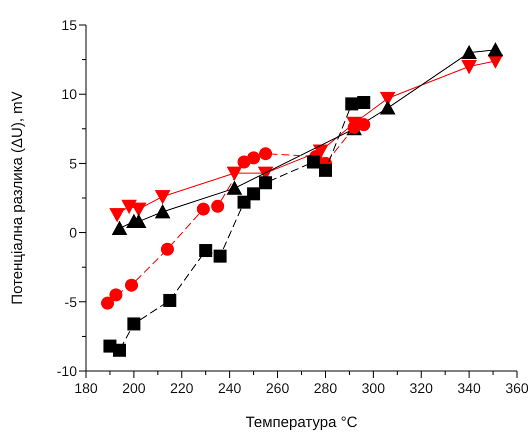 This screenshot has height=439, width=532. Describe the element at coordinates (302, 422) in the screenshot. I see `x-axis-title: Температура °C` at that location.